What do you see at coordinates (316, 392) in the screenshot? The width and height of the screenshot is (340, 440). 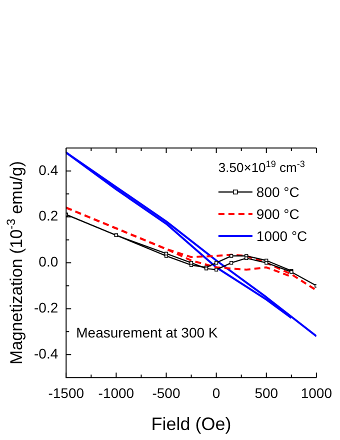 I see `x-tick-label: 1000` at bounding box center [316, 392].